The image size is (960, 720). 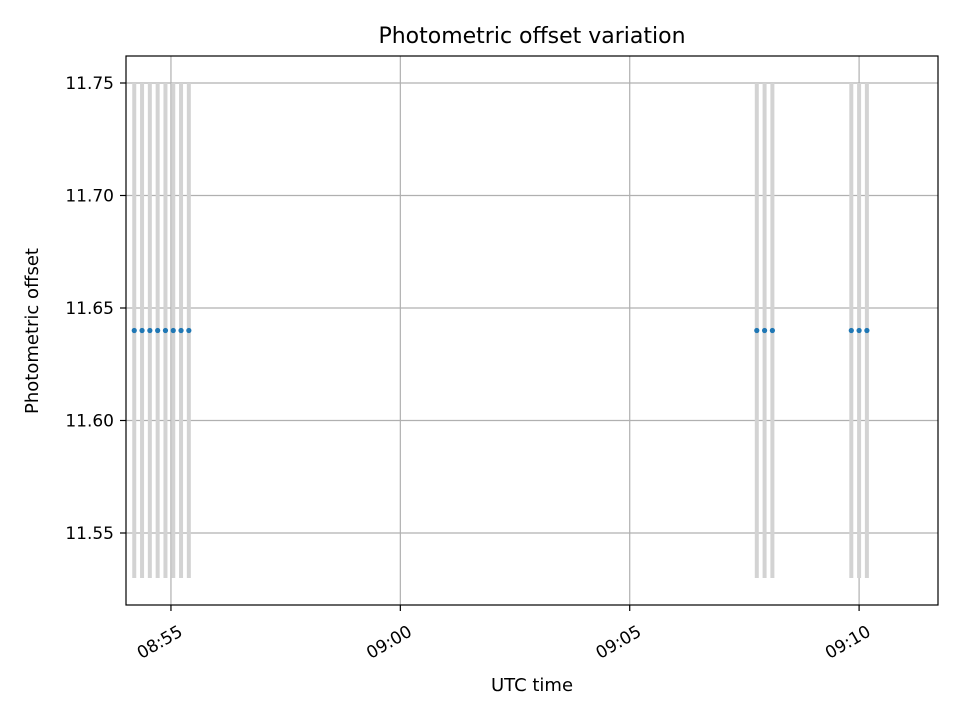 What do you see at coordinates (500, 330) in the screenshot?
I see `data-points` at bounding box center [500, 330].